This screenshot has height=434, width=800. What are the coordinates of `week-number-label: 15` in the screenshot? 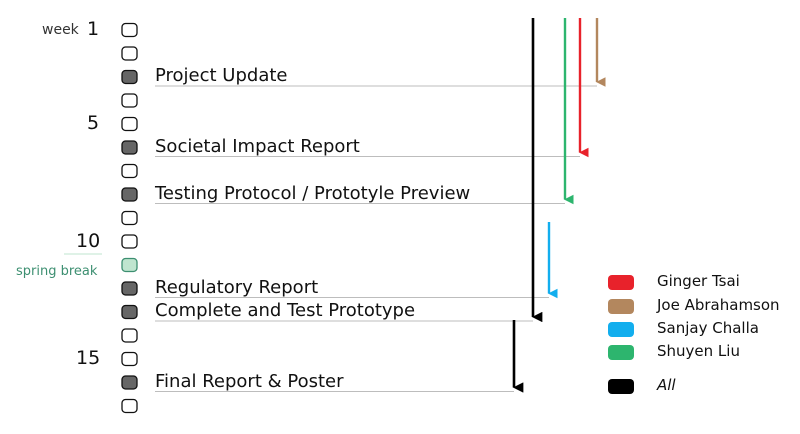 It's located at (88, 358).